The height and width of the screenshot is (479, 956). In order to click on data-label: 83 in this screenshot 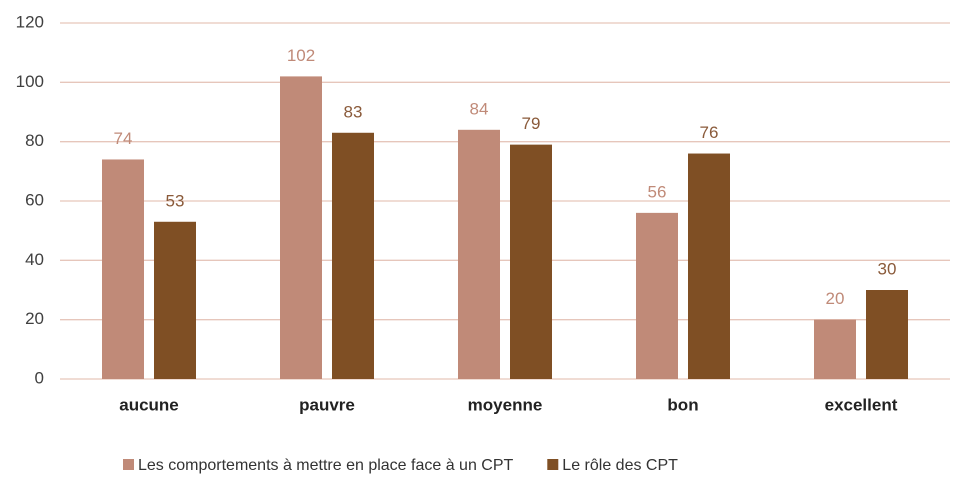, I will do `click(353, 111)`.